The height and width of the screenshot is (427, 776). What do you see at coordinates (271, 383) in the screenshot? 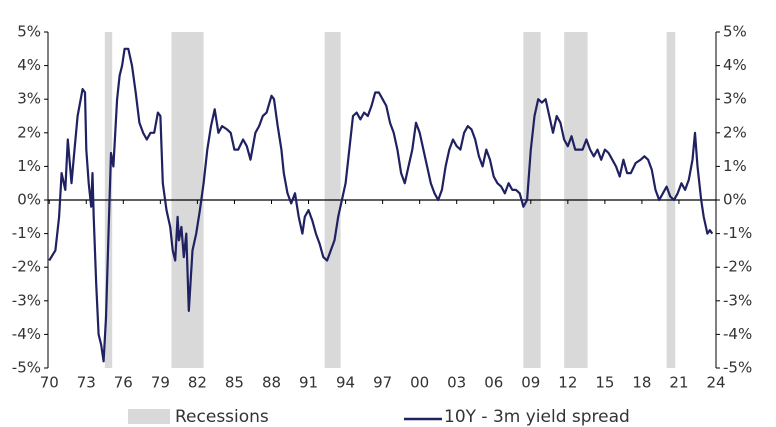
I see `x-tick-label: 88` at bounding box center [271, 383].